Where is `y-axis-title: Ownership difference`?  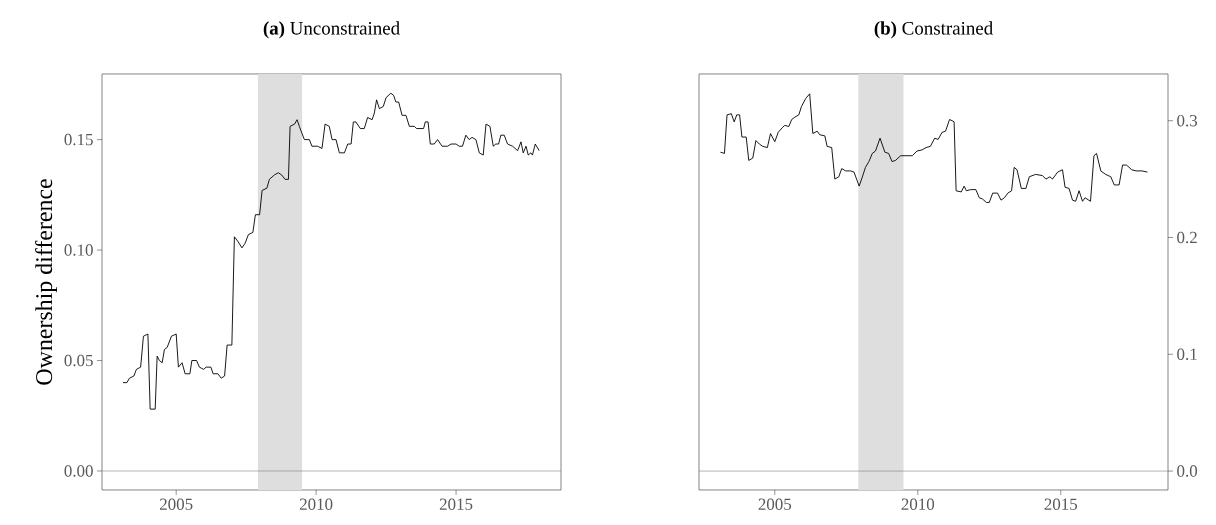 y-axis-title: Ownership difference is located at coordinates (46, 282).